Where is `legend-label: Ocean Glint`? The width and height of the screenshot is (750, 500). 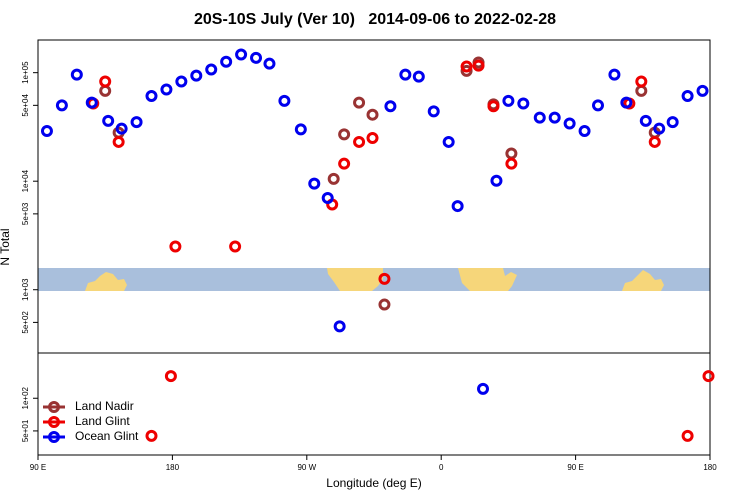 legend-label: Ocean Glint is located at coordinates (107, 436).